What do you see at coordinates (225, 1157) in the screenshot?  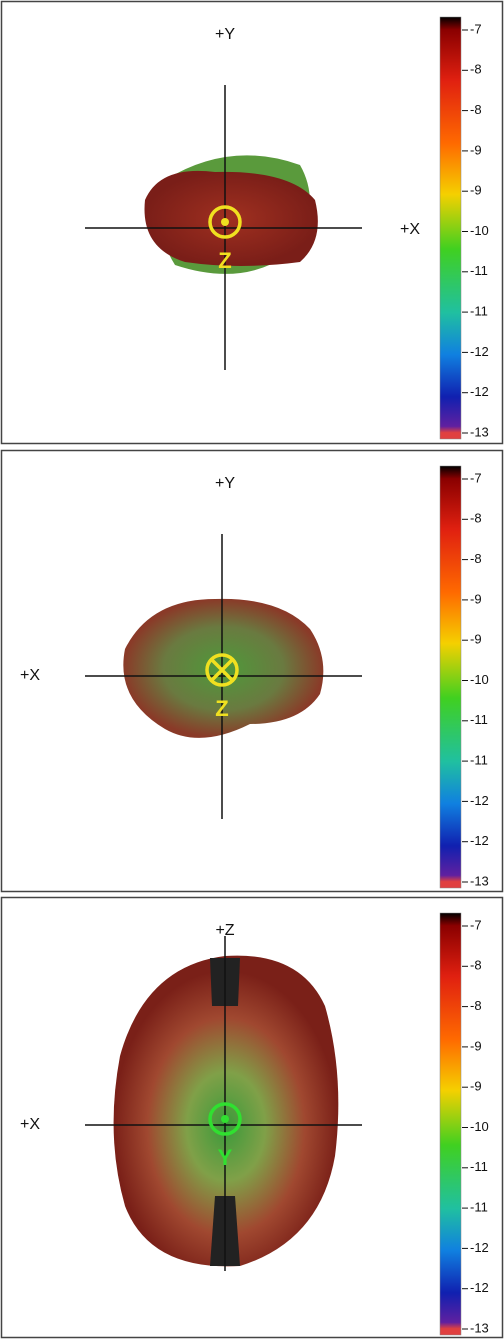 I see `axis-marker-label: Y` at bounding box center [225, 1157].